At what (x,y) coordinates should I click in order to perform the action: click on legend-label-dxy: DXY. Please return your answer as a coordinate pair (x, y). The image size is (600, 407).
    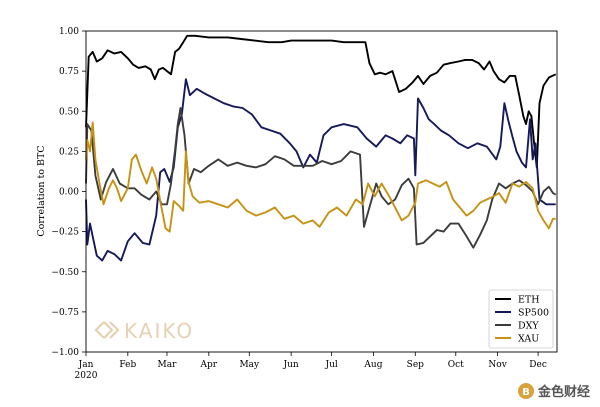
    Looking at the image, I should click on (528, 326).